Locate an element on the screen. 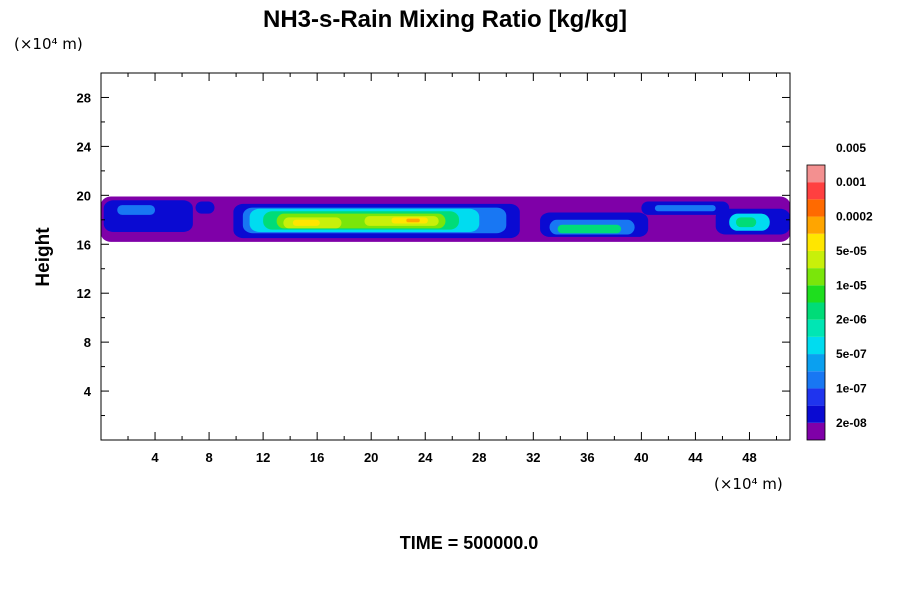  x-tick-label: 12 is located at coordinates (263, 457).